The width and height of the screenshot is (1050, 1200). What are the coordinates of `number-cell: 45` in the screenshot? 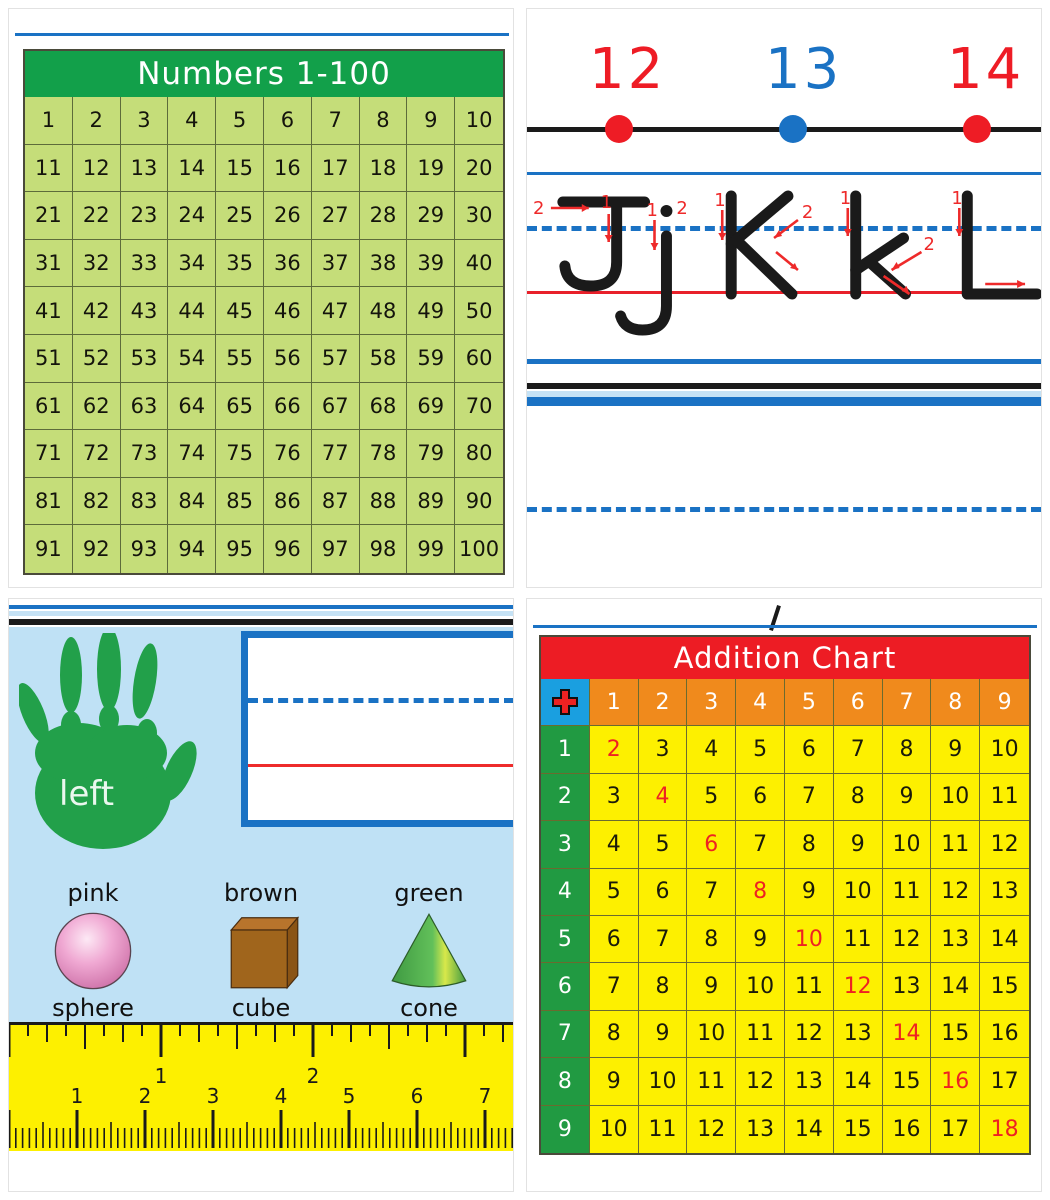 It's located at (240, 311).